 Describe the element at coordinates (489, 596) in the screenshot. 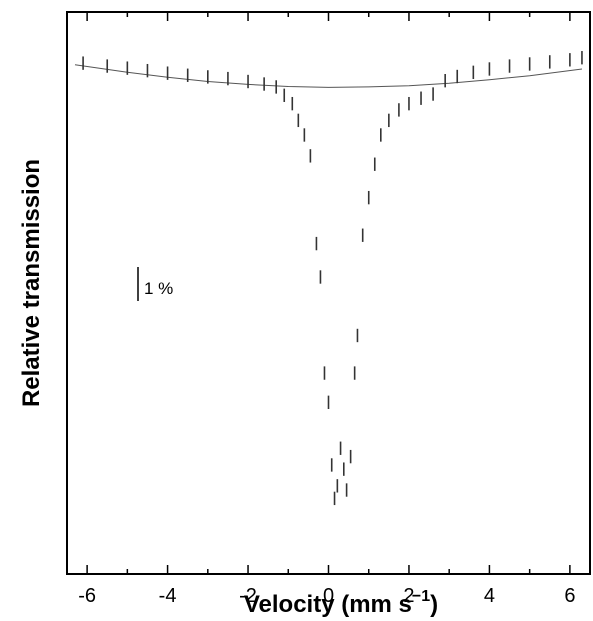

I see `x-tick-label: 4` at that location.